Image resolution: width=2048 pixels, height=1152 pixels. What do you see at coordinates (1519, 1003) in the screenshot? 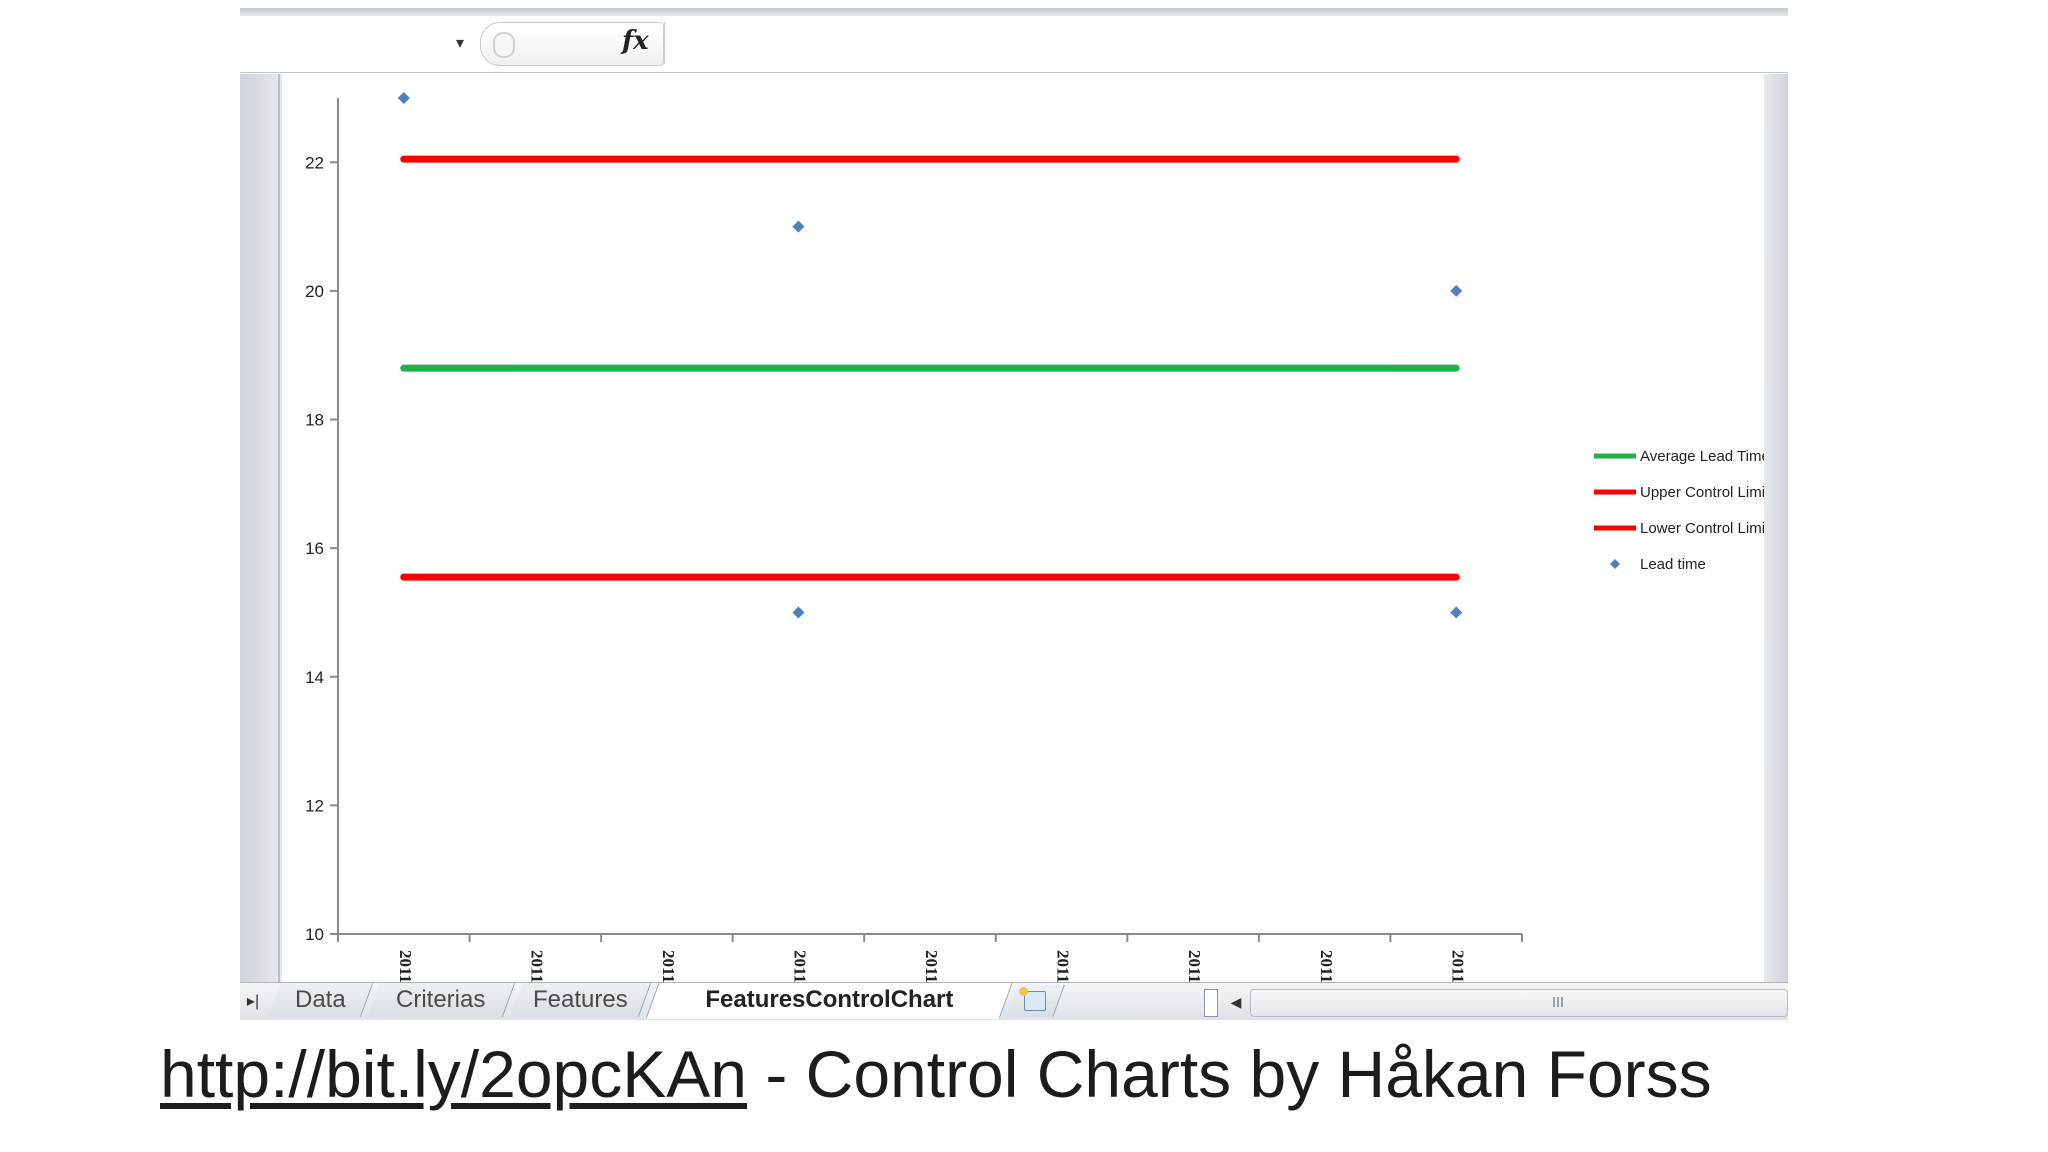
I see `horizontal-scrollbar` at bounding box center [1519, 1003].